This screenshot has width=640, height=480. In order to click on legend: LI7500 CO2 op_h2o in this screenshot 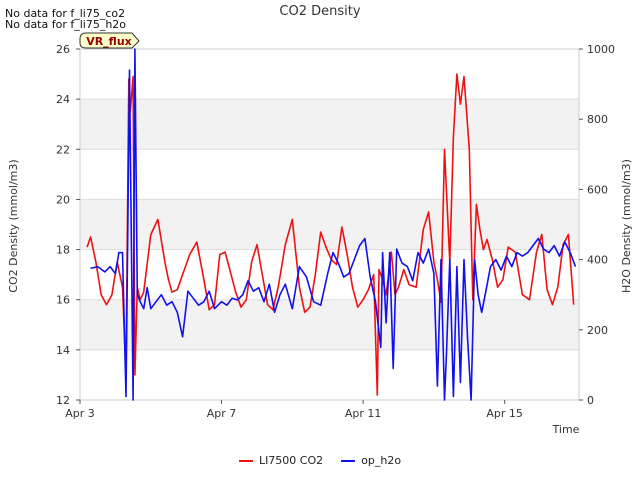, I will do `click(320, 460)`.